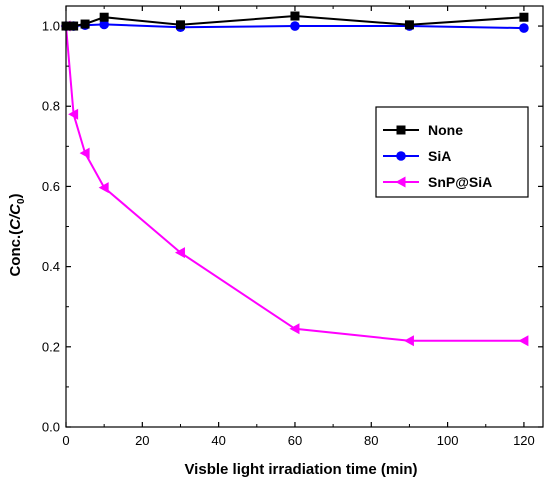  What do you see at coordinates (51, 106) in the screenshot?
I see `y-tick-label: 0.8` at bounding box center [51, 106].